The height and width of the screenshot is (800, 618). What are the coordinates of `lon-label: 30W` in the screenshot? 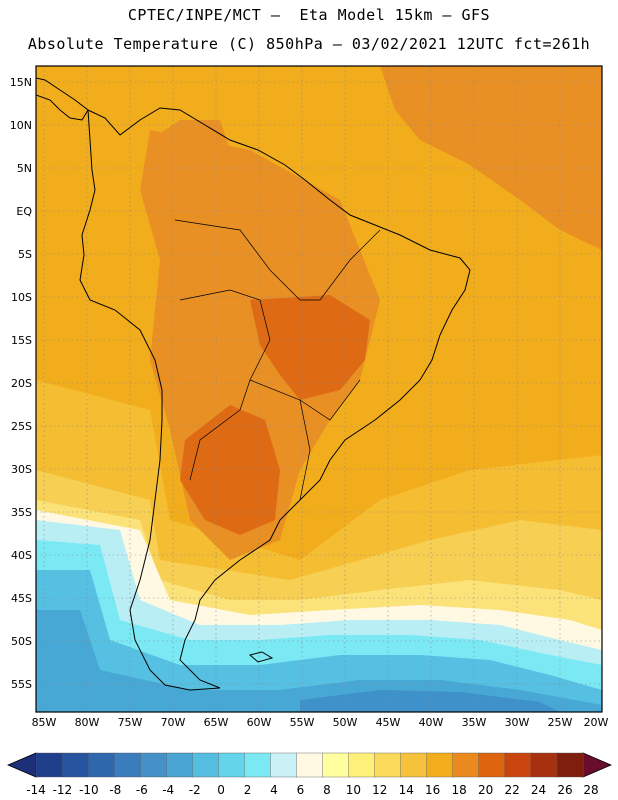 It's located at (517, 722).